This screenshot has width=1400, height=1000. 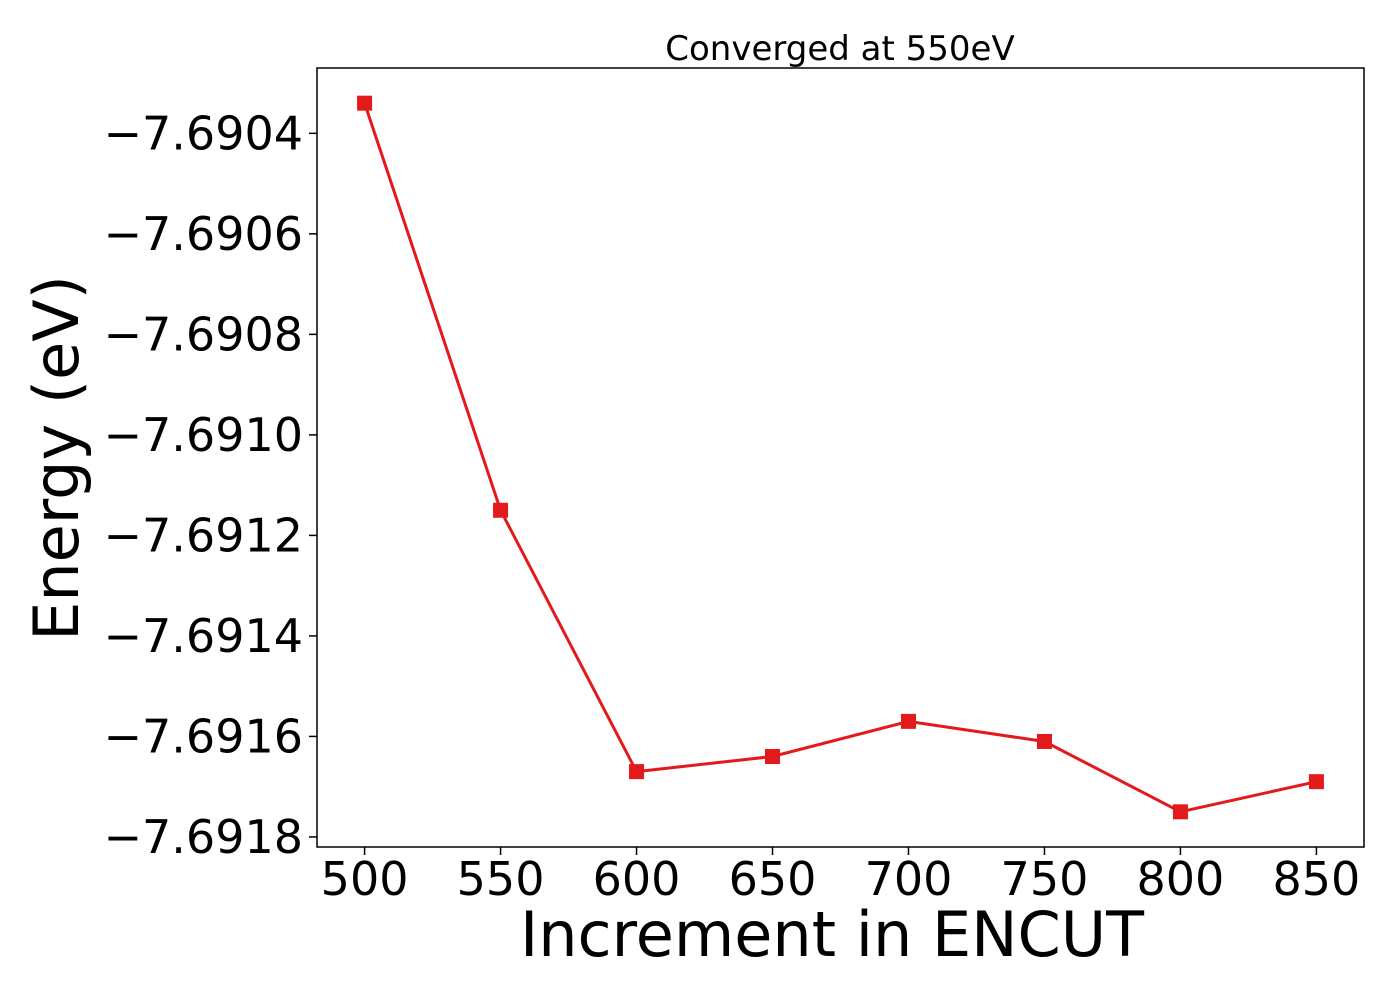 What do you see at coordinates (204, 636) in the screenshot?
I see `y-tick-label: −7.6914` at bounding box center [204, 636].